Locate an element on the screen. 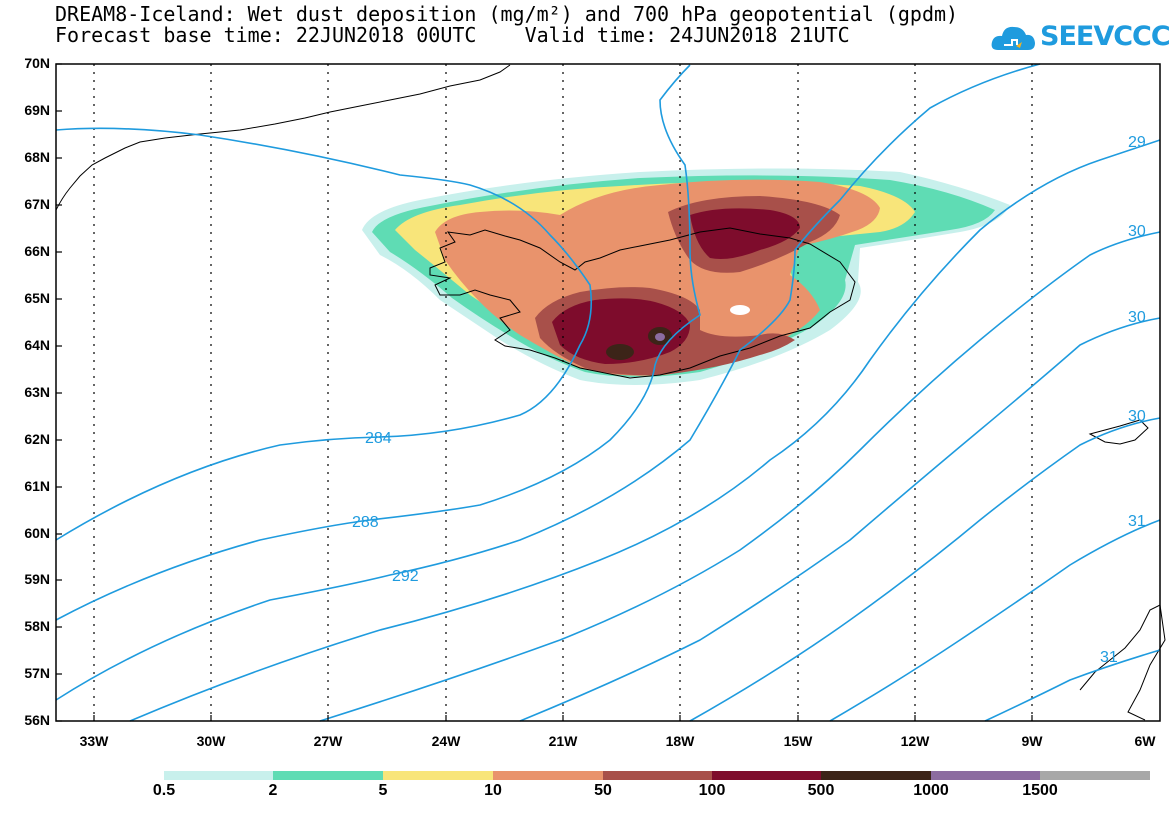 Image resolution: width=1175 pixels, height=815 pixels. dust-area-100b is located at coordinates (745, 233).